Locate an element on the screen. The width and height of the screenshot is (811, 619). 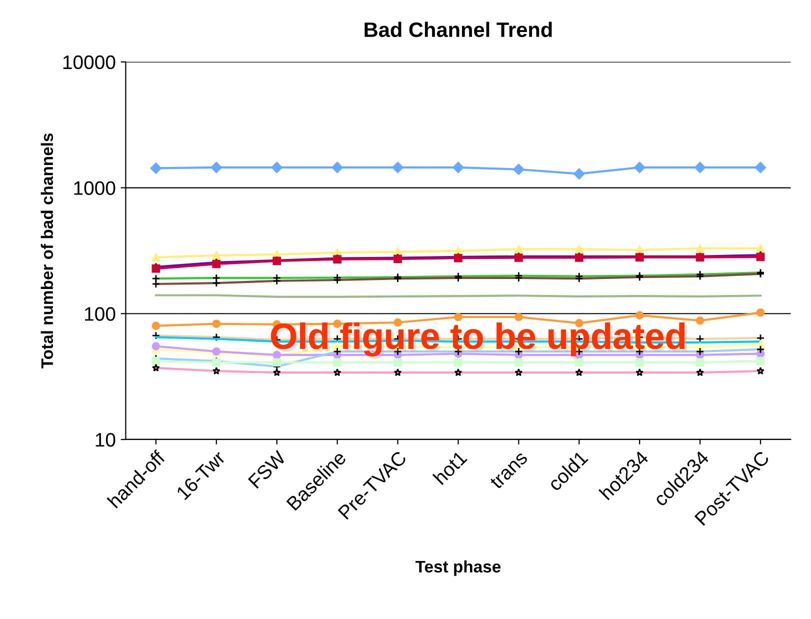
y-tick-label: 10000 is located at coordinates (89, 62).